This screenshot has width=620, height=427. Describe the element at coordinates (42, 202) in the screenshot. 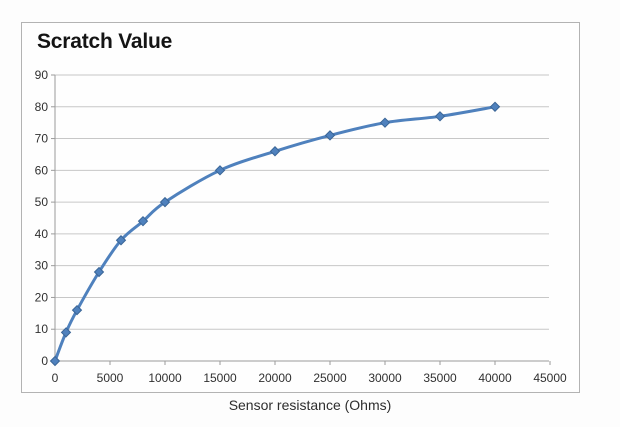

I see `y-tick-label: 50` at that location.